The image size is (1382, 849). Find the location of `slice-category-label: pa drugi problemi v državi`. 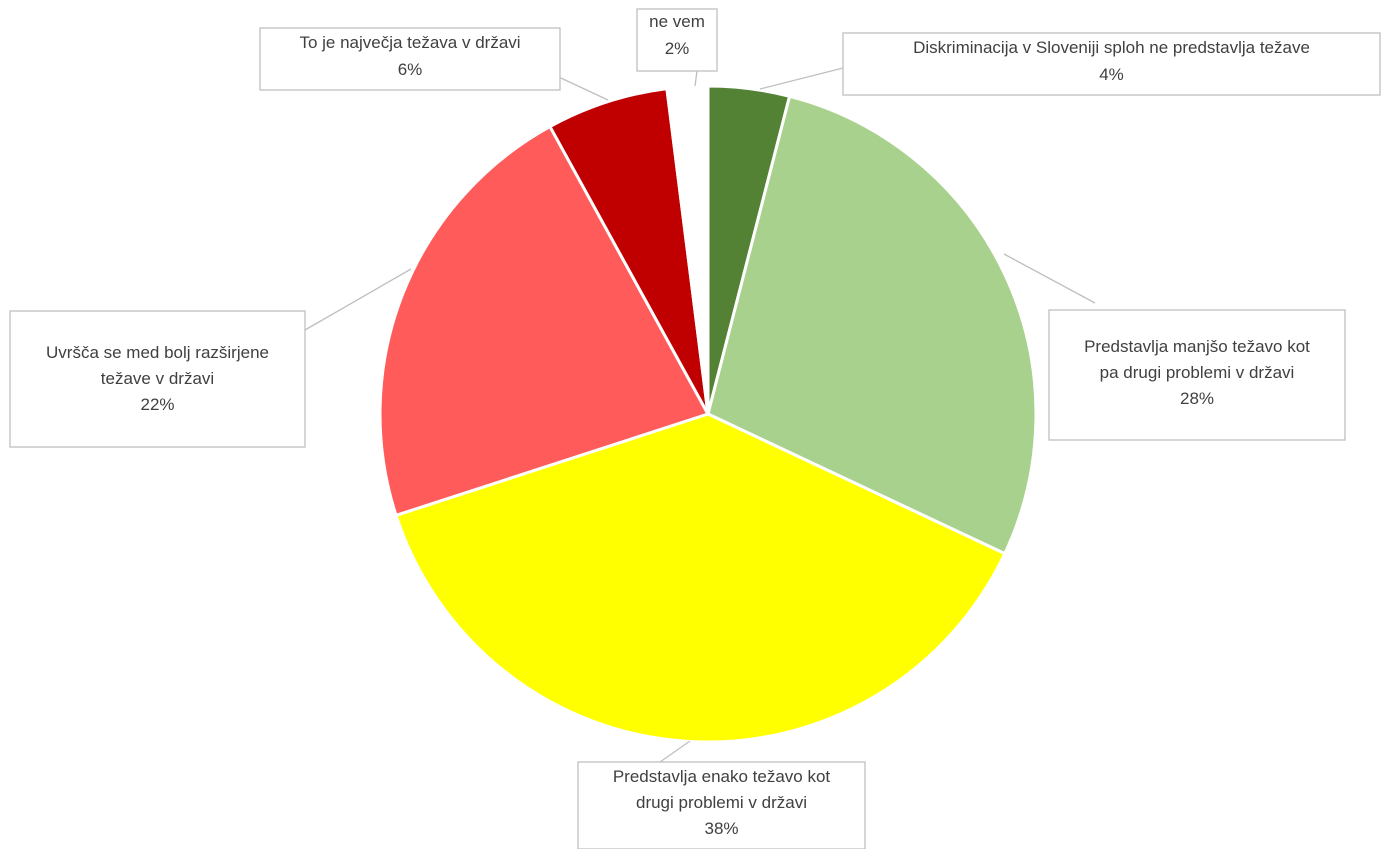

slice-category-label: pa drugi problemi v državi is located at coordinates (1197, 372).